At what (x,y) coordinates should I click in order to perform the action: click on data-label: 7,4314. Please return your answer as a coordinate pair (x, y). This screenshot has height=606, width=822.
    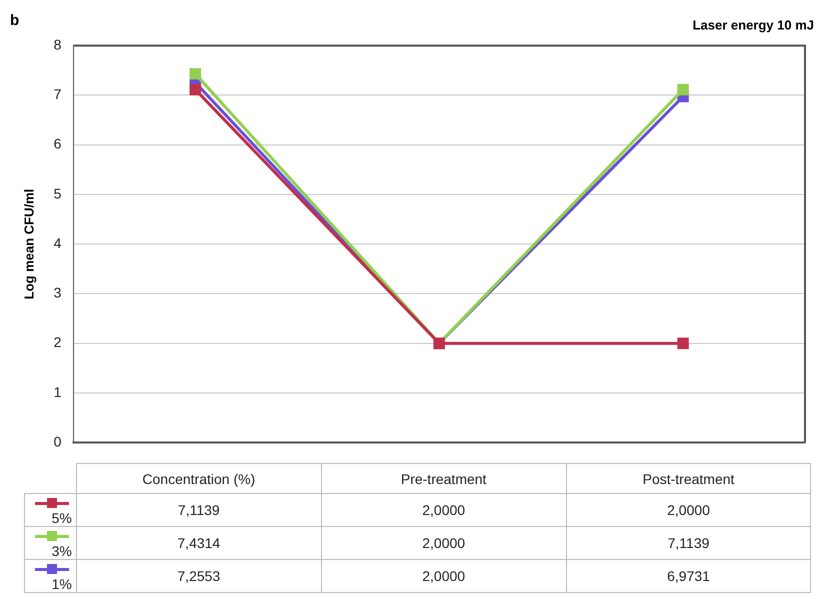
    Looking at the image, I should click on (199, 543).